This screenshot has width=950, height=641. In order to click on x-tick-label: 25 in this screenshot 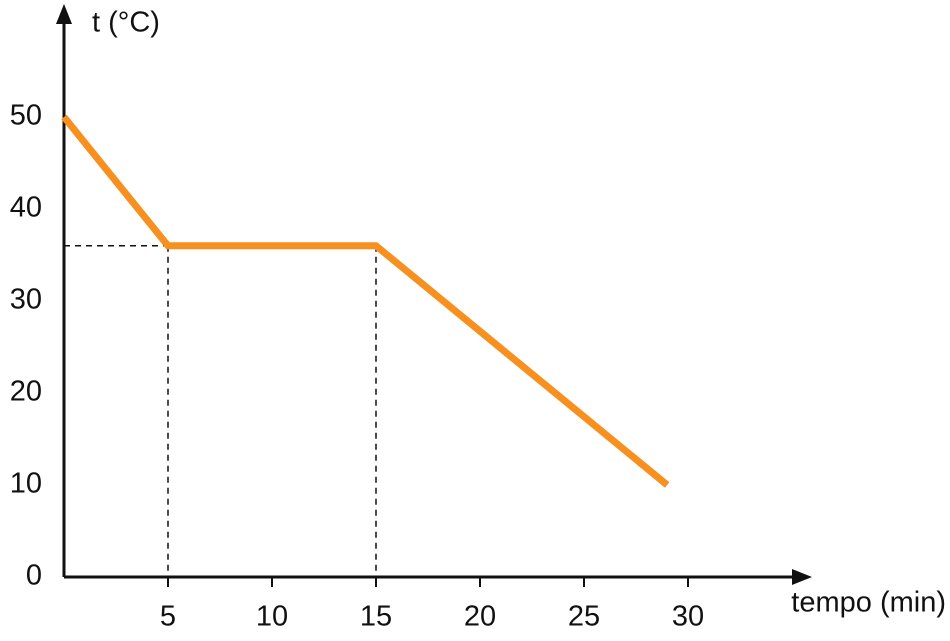, I will do `click(584, 617)`.